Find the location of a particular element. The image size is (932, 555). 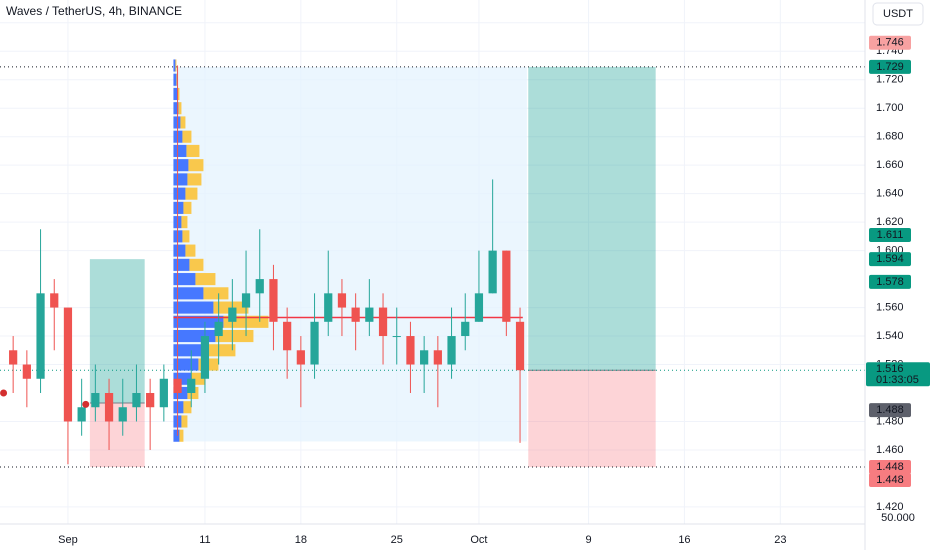

y-tick-label: 1.480 is located at coordinates (890, 421).